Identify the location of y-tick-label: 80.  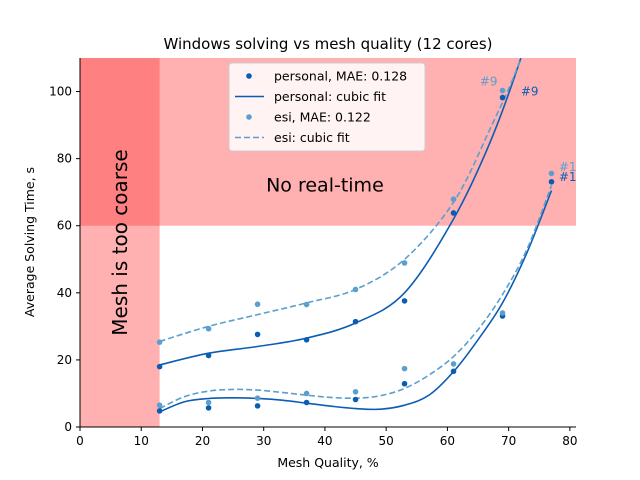
(64, 159).